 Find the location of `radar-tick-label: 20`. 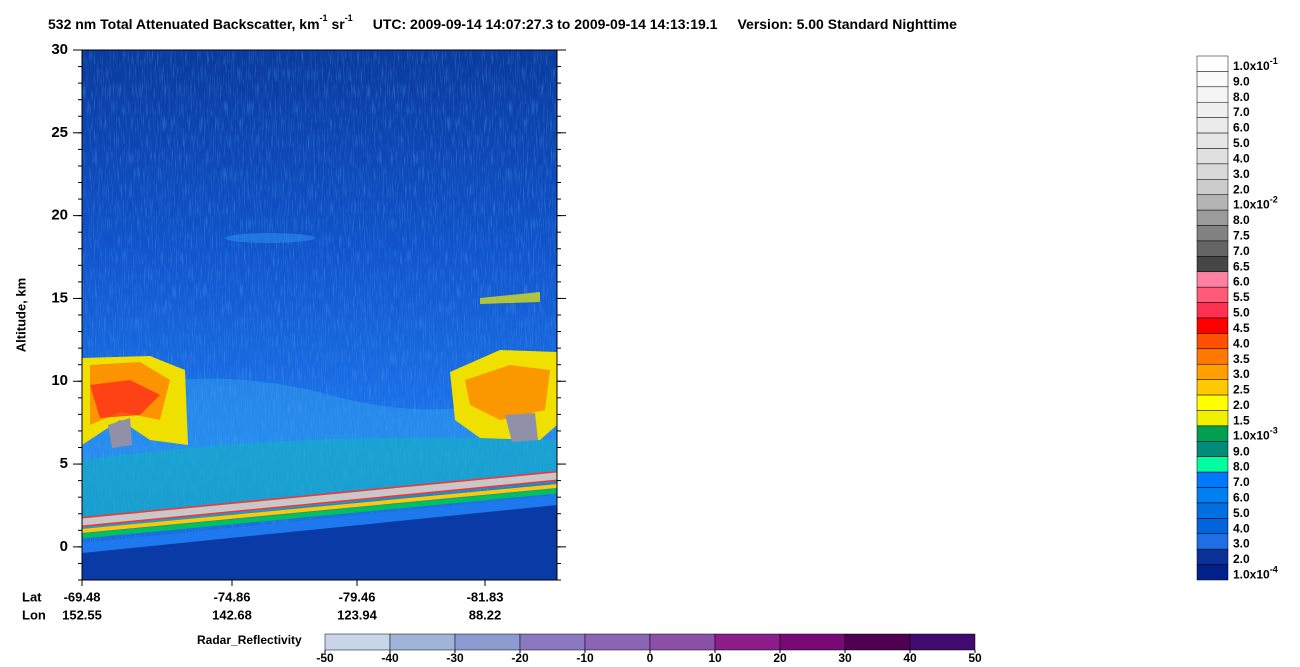

radar-tick-label: 20 is located at coordinates (780, 658).